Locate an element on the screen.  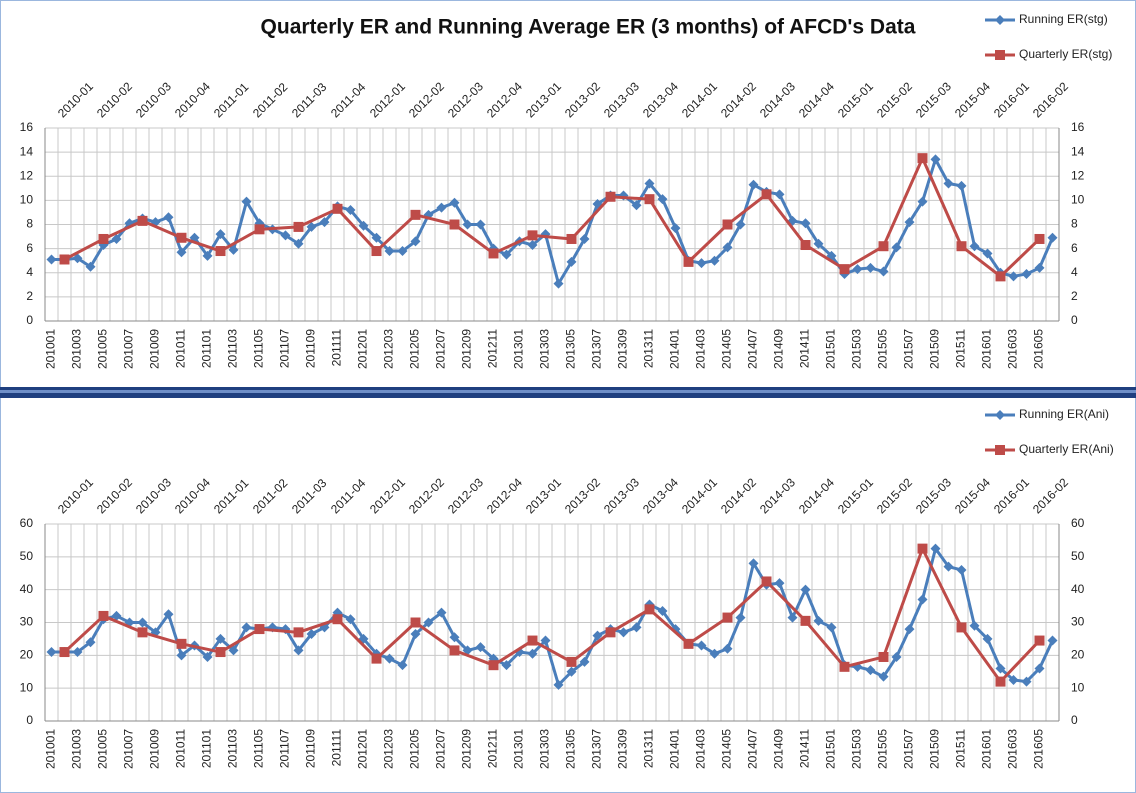
y2-tick-label: 20 is located at coordinates (1078, 655).